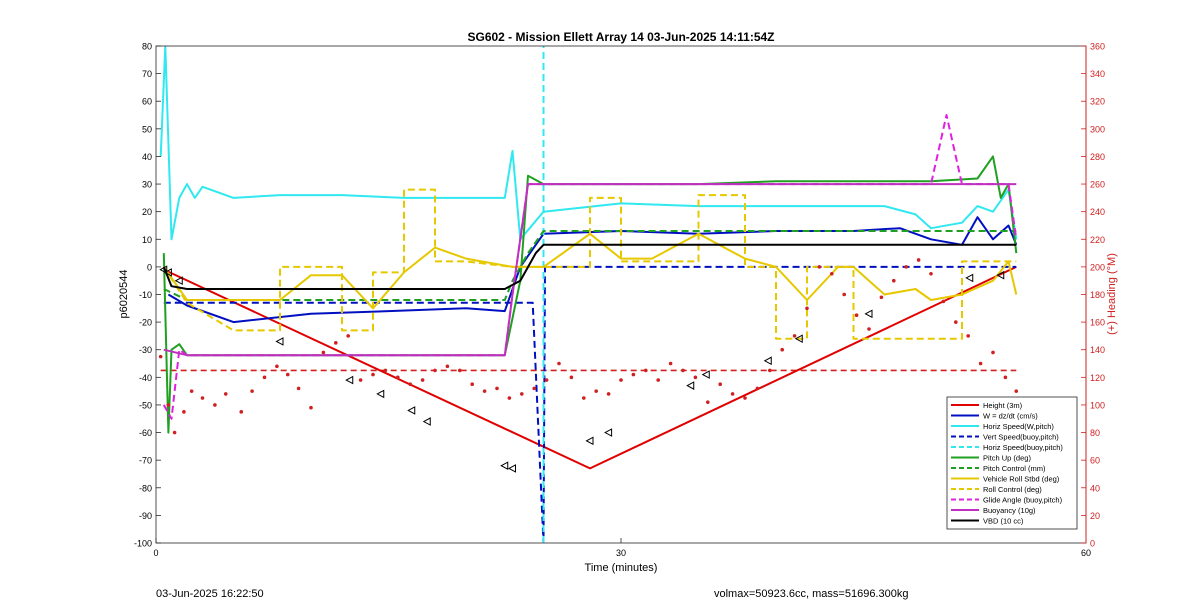 The image size is (1200, 611). I want to click on legend-entry: Vert Speed(buoy,pitch), so click(1021, 437).